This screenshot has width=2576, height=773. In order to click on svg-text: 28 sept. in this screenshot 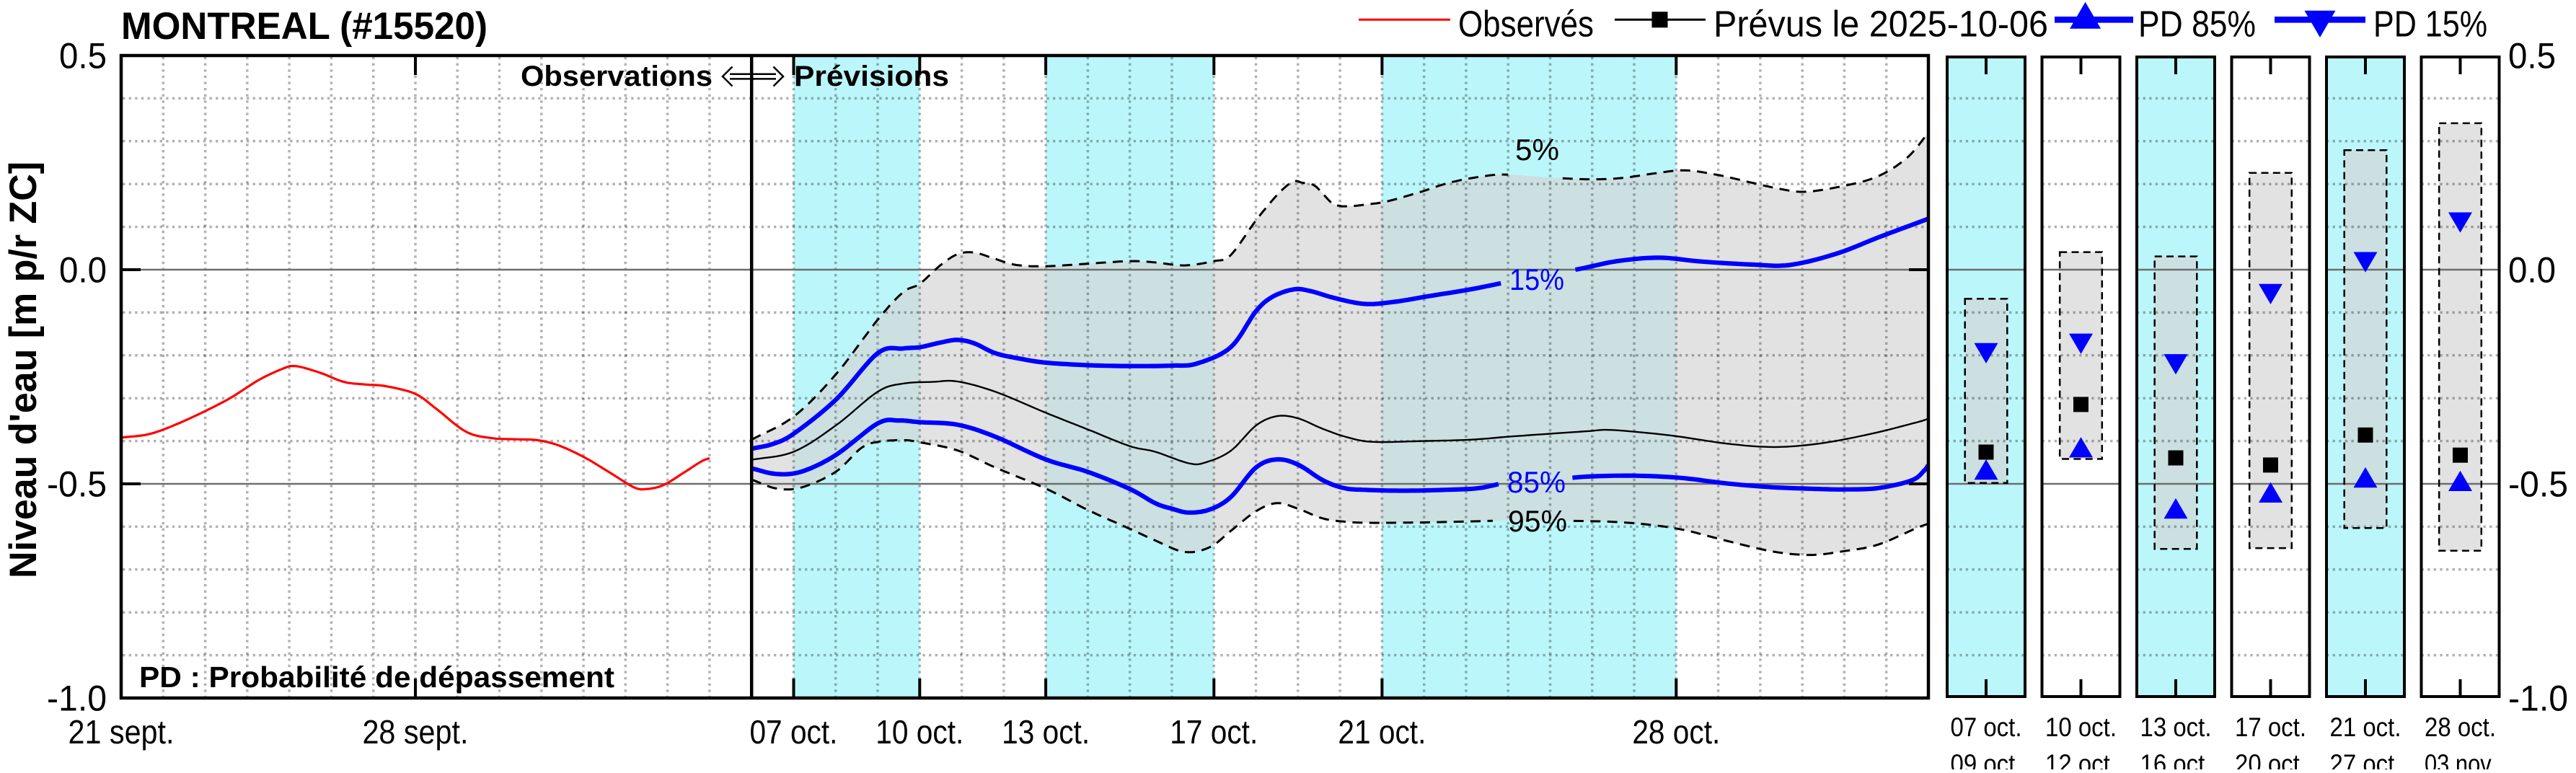, I will do `click(415, 732)`.